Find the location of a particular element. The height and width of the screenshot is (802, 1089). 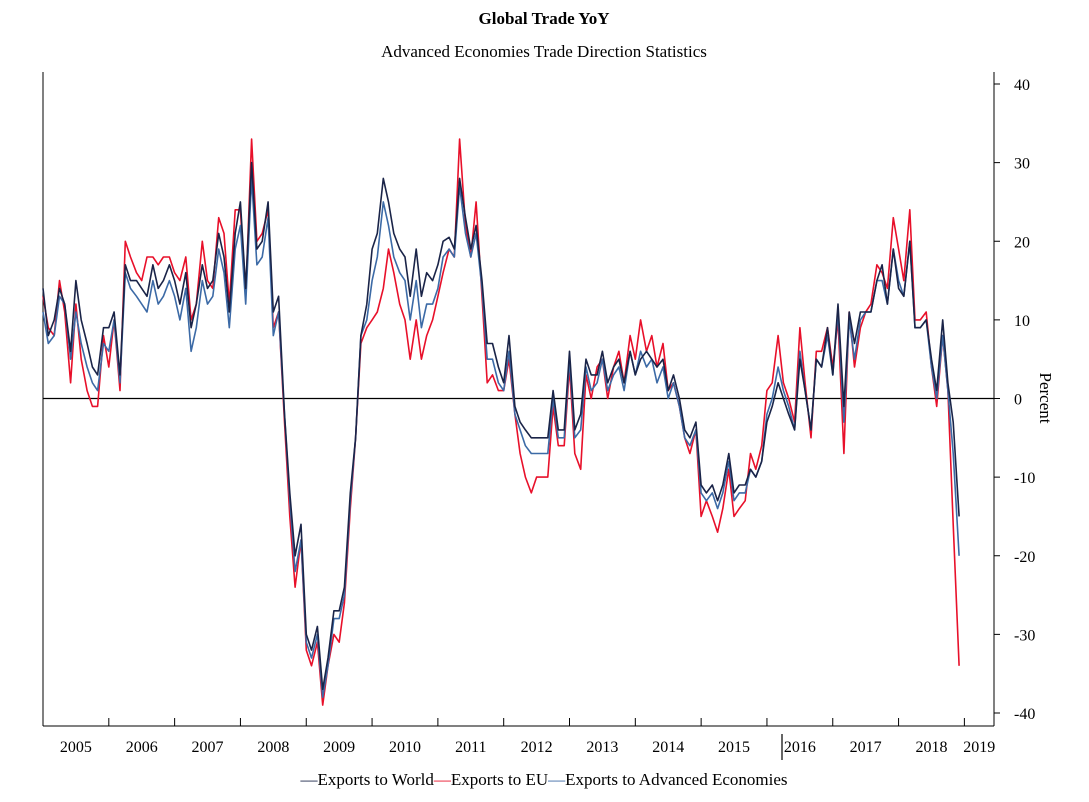

y-axis-ticks: 40 30 20 10 0 -10 -20 -30 -40 is located at coordinates (1014, 400).